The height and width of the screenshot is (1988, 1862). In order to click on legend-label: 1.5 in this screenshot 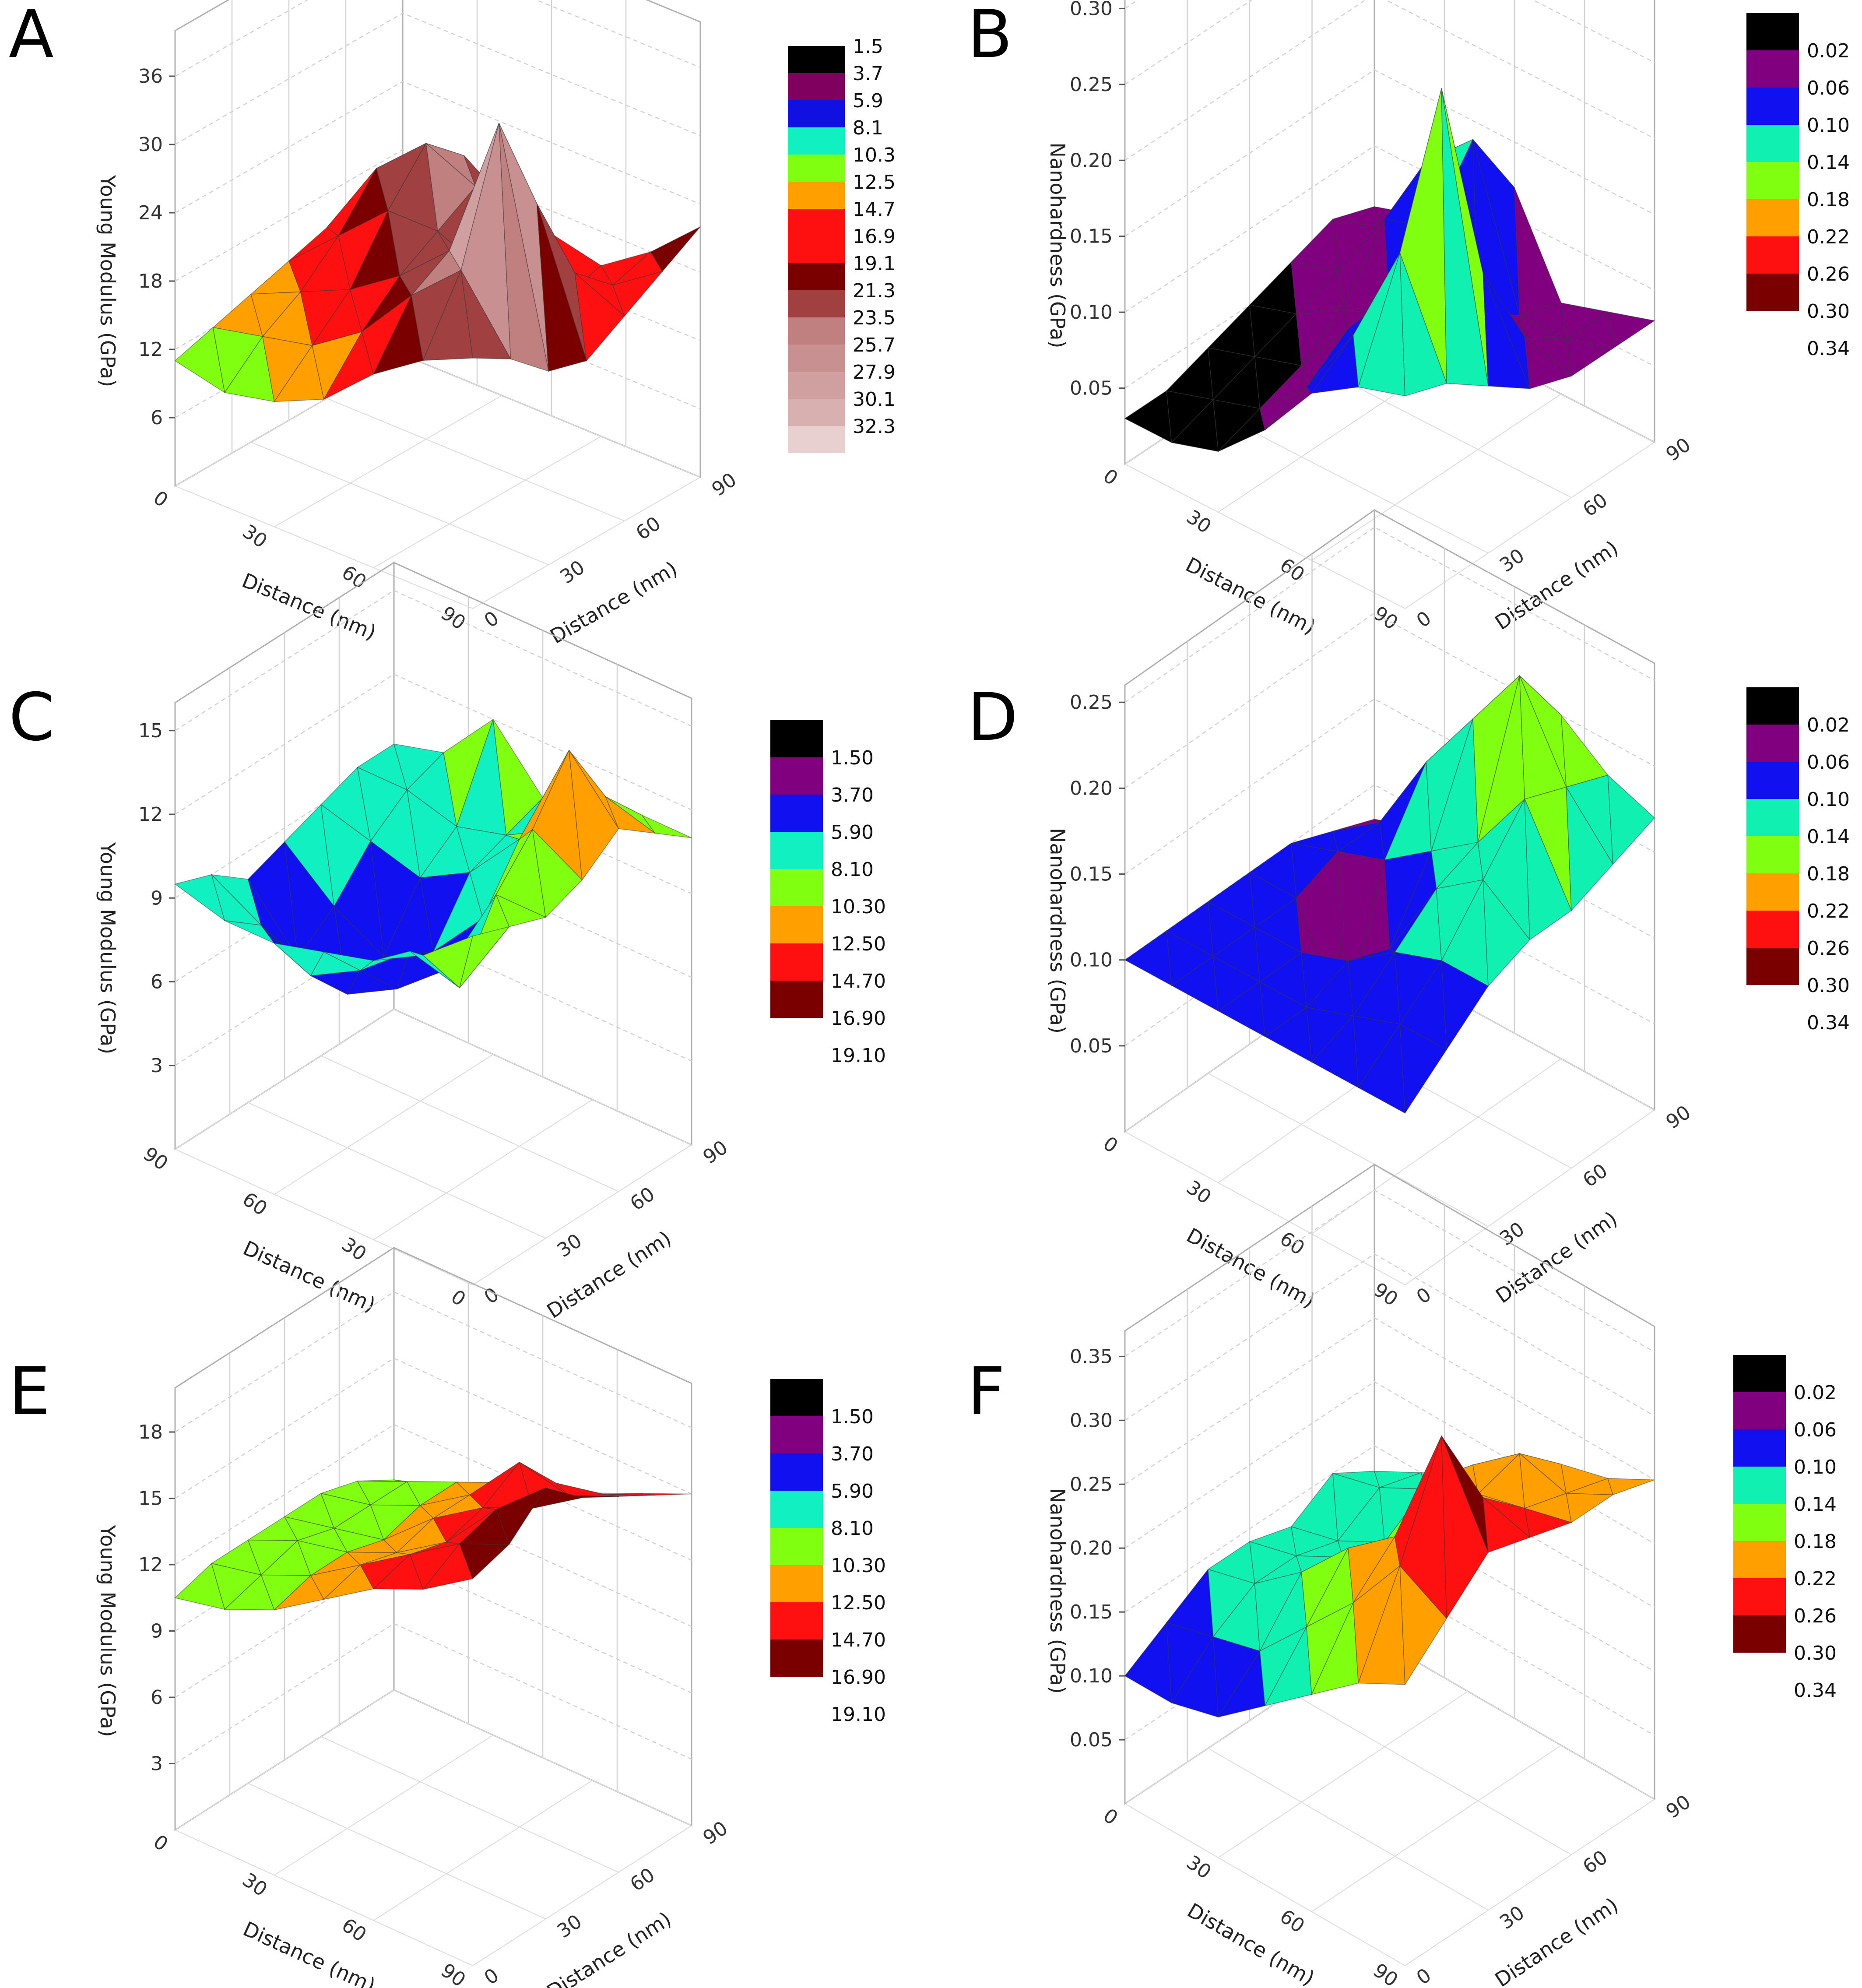, I will do `click(868, 46)`.